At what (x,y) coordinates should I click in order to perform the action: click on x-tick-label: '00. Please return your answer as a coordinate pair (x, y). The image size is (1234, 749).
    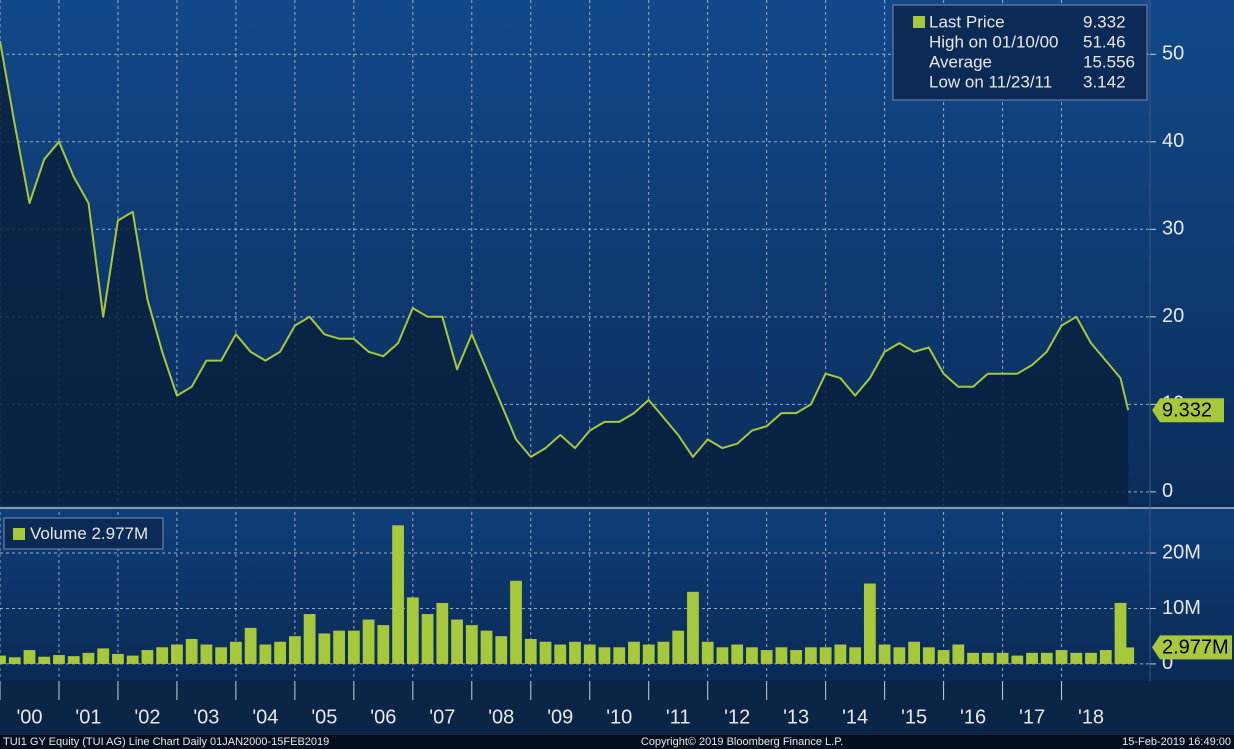
    Looking at the image, I should click on (29, 717).